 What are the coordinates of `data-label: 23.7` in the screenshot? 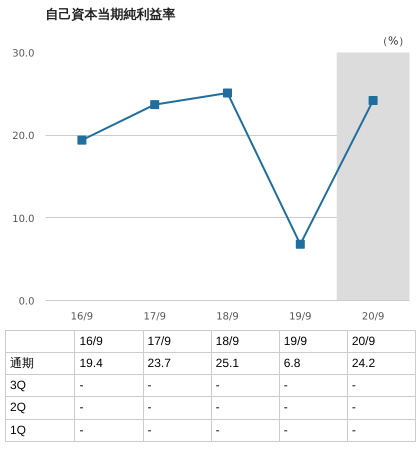 It's located at (177, 363).